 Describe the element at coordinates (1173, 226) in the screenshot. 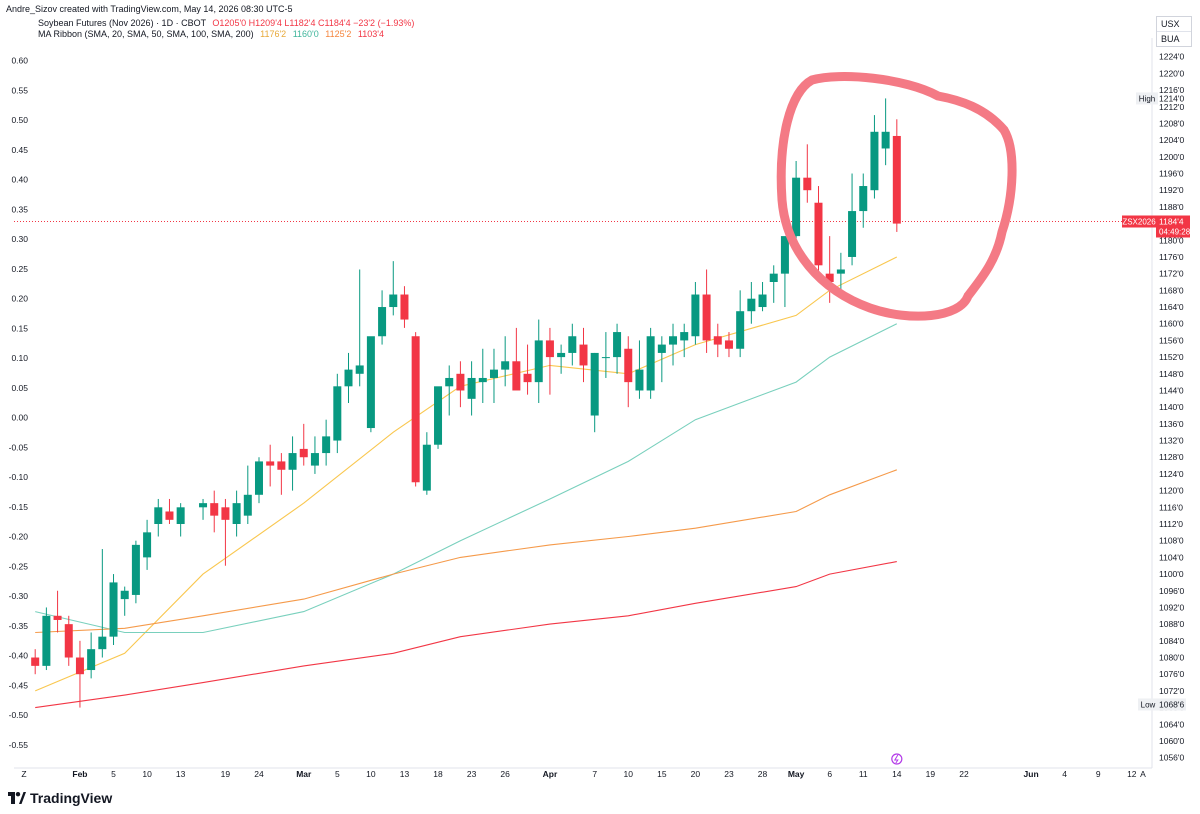

I see `last-price-bg` at that location.